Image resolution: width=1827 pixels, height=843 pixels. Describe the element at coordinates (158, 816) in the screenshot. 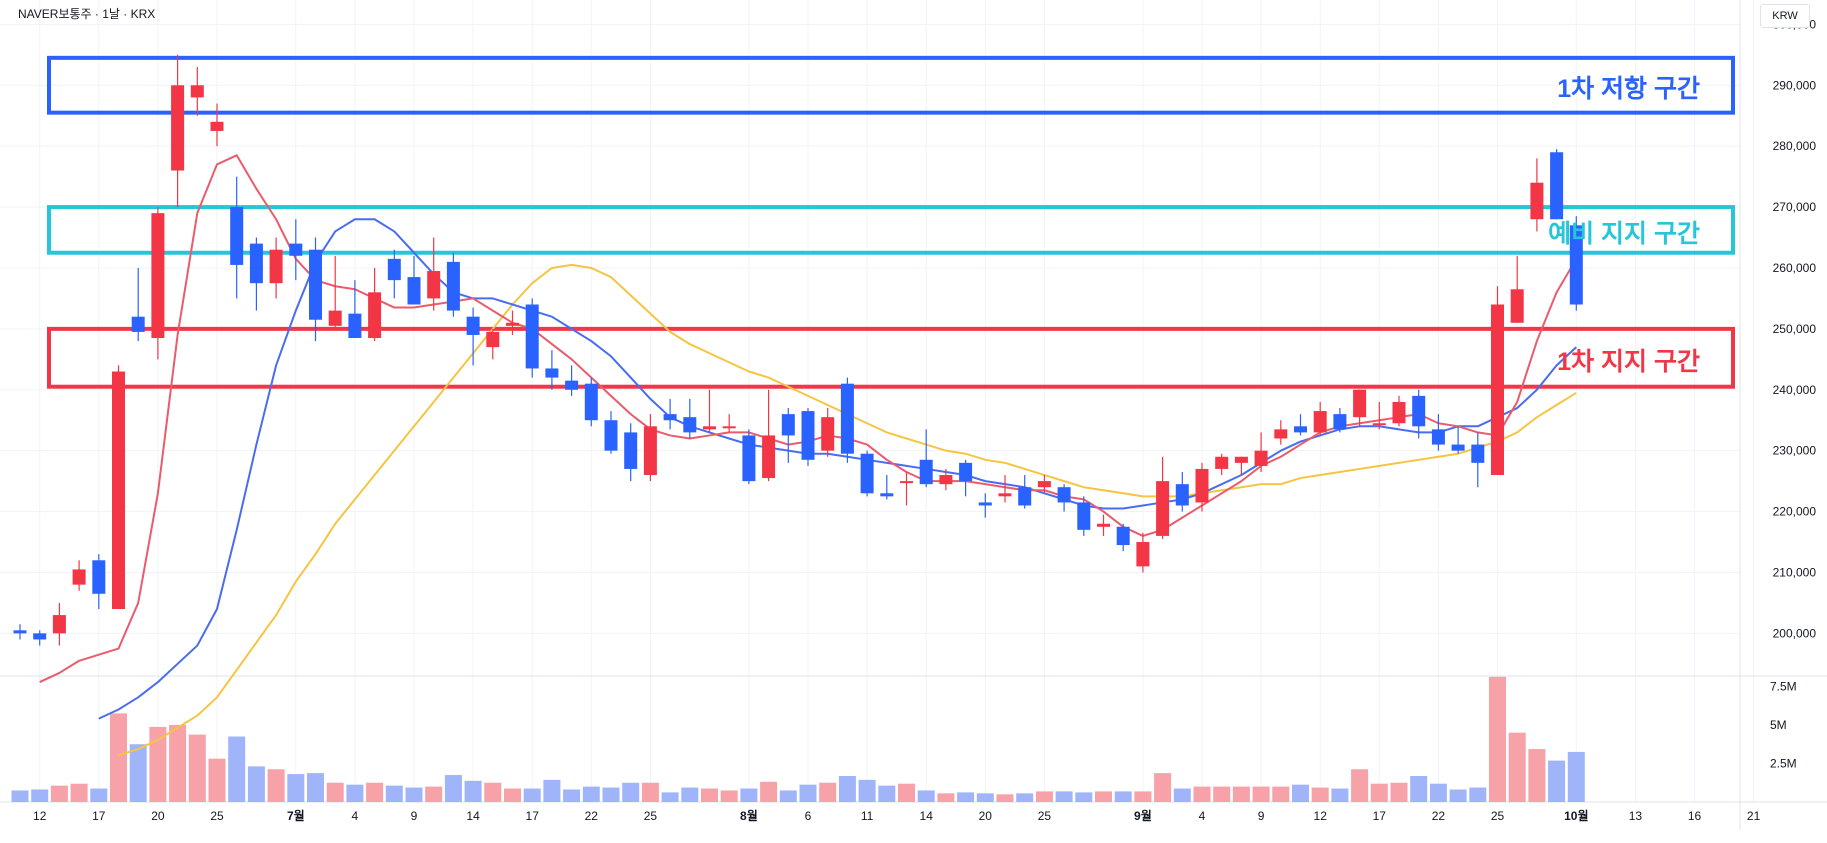

I see `time-tick-label: 20` at that location.